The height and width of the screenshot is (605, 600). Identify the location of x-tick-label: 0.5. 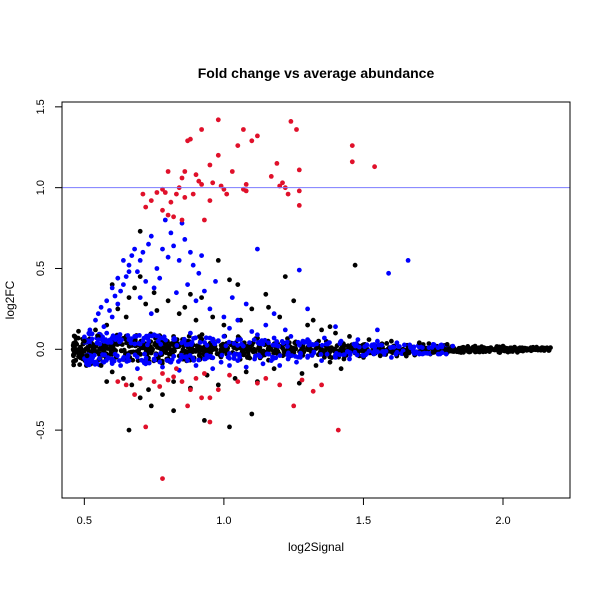
(84, 521).